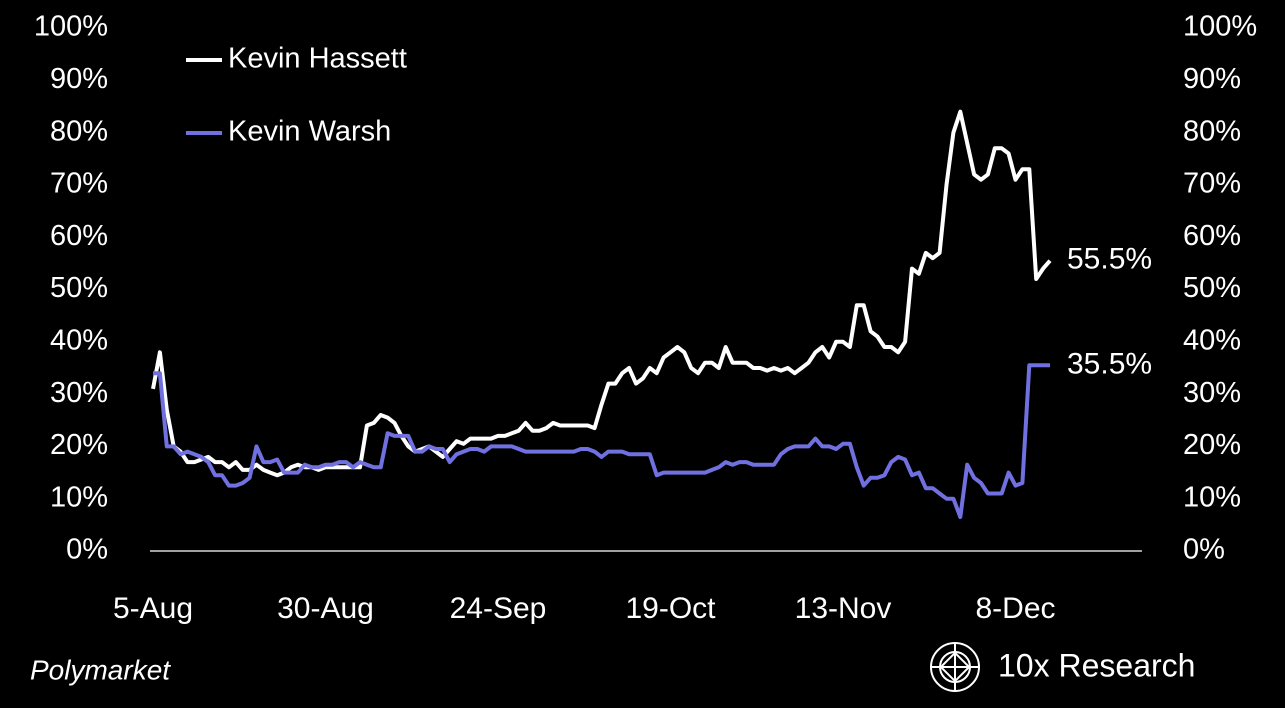  What do you see at coordinates (317, 59) in the screenshot?
I see `legend-label: Kevin Hassett` at bounding box center [317, 59].